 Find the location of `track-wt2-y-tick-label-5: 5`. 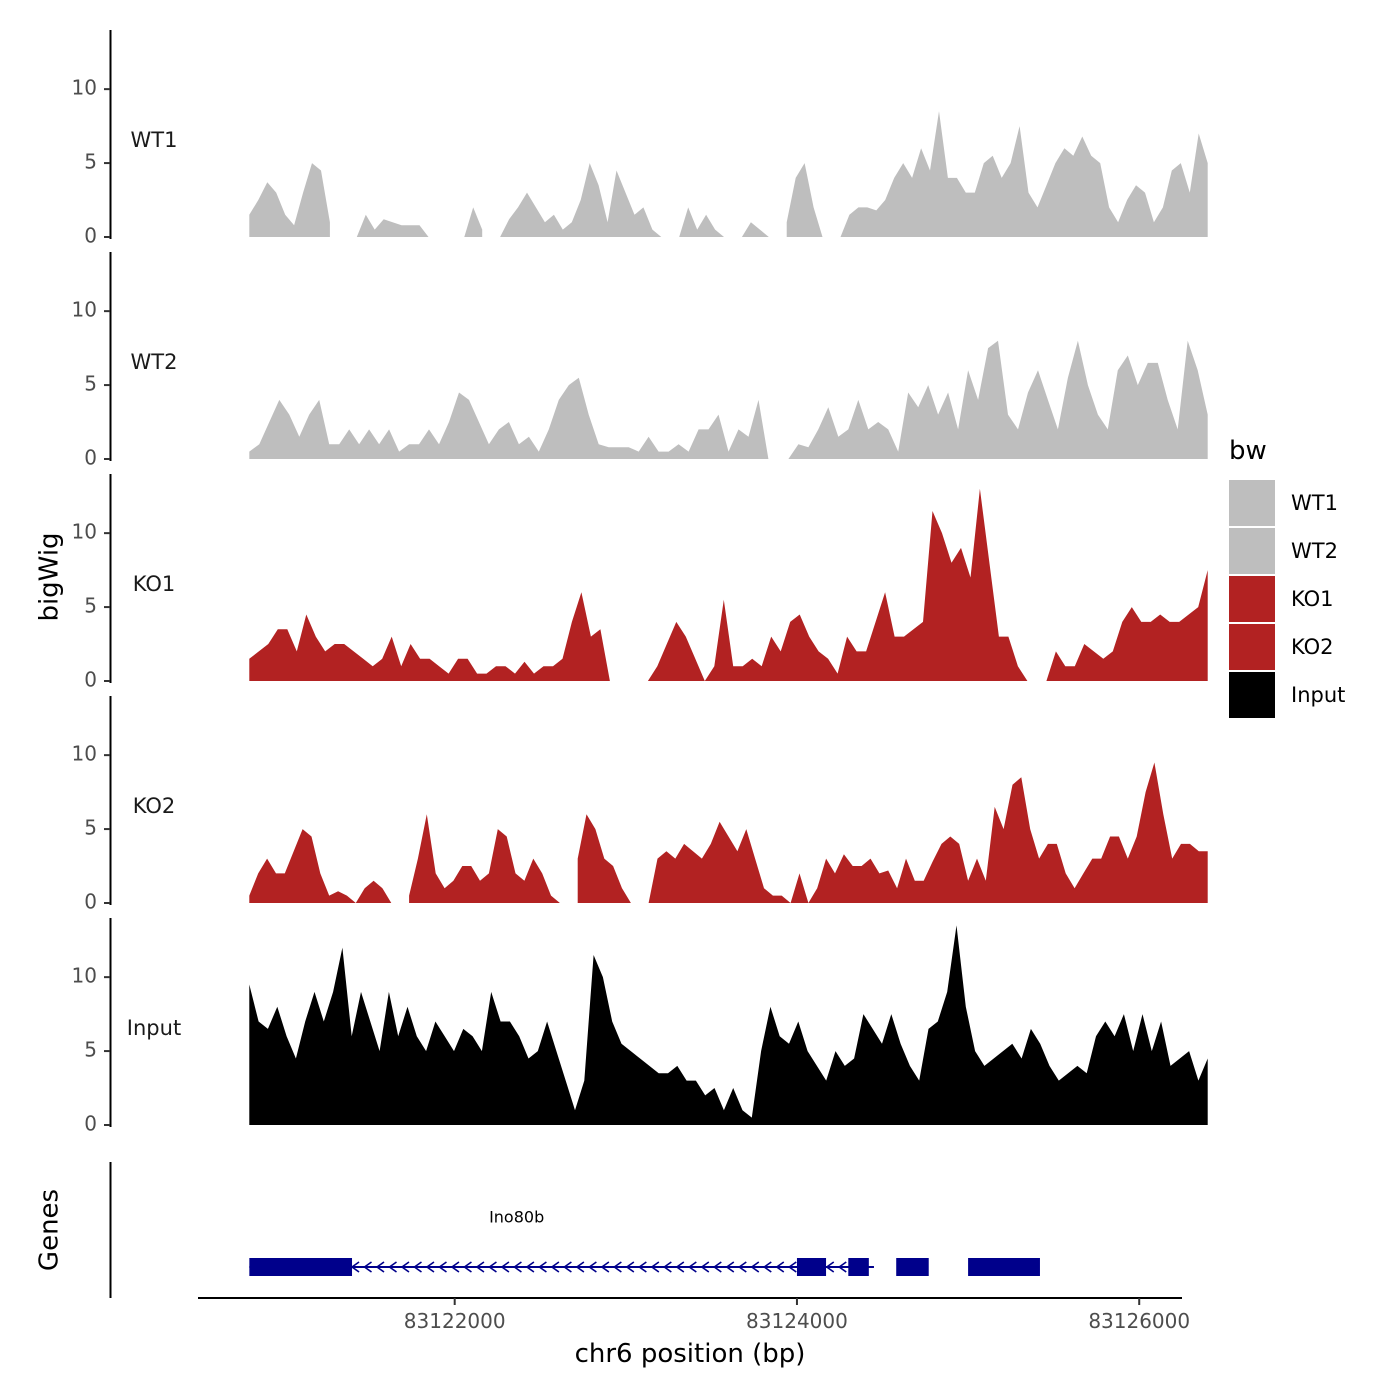

track-wt2-y-tick-label-5: 5 is located at coordinates (90, 384).